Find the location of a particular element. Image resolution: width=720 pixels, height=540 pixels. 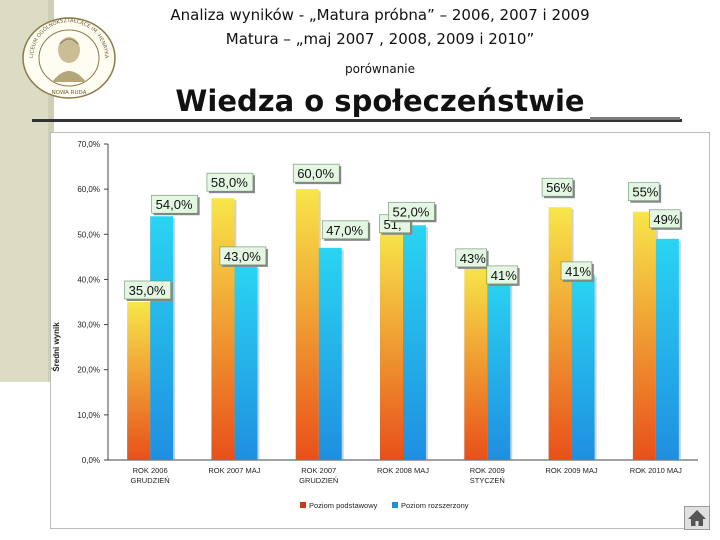

x-category-label: ROK 2008 MAJ is located at coordinates (403, 470).